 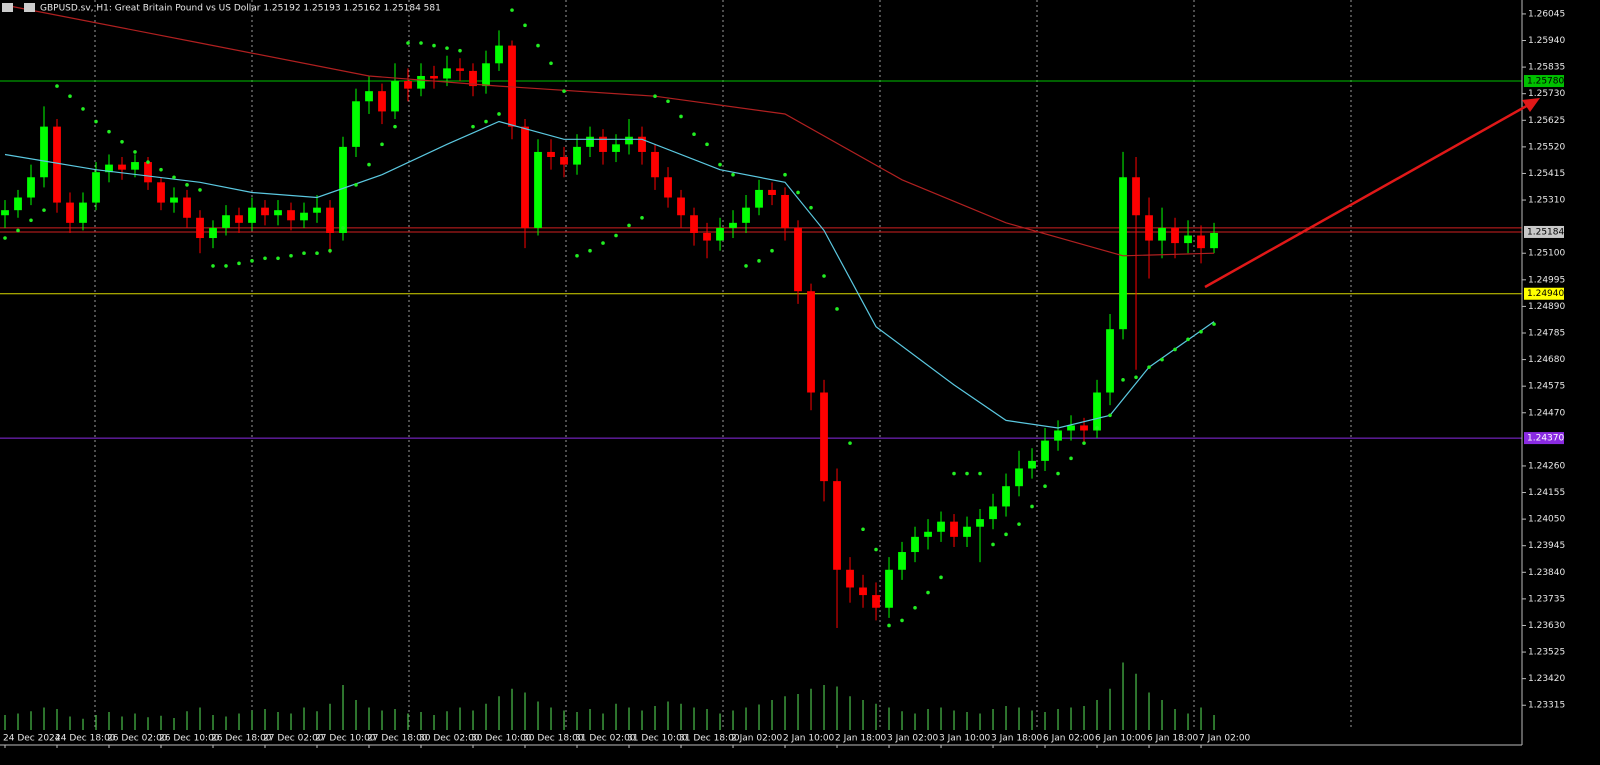 What do you see at coordinates (1546, 626) in the screenshot?
I see `y-tick-label: 1.23630` at bounding box center [1546, 626].